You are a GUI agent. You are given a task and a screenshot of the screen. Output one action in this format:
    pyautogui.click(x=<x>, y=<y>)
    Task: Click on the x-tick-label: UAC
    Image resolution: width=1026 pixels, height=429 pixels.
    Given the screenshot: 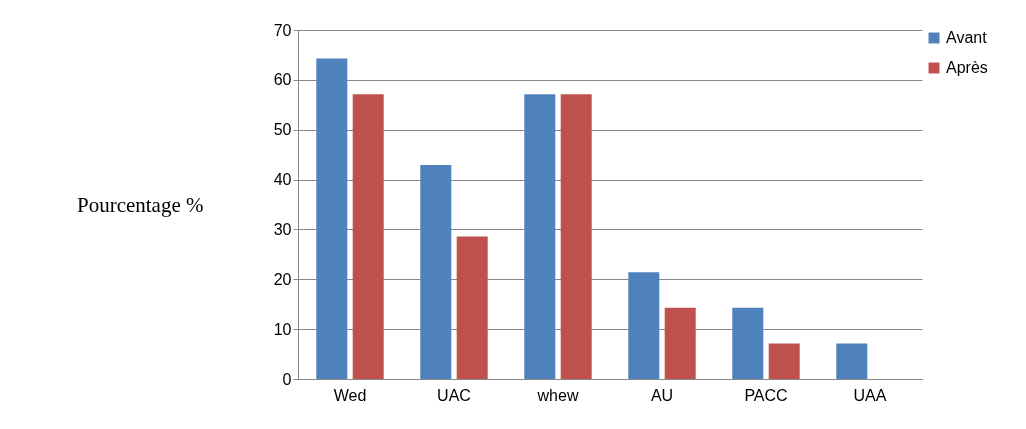 What is the action you would take?
    pyautogui.click(x=454, y=395)
    